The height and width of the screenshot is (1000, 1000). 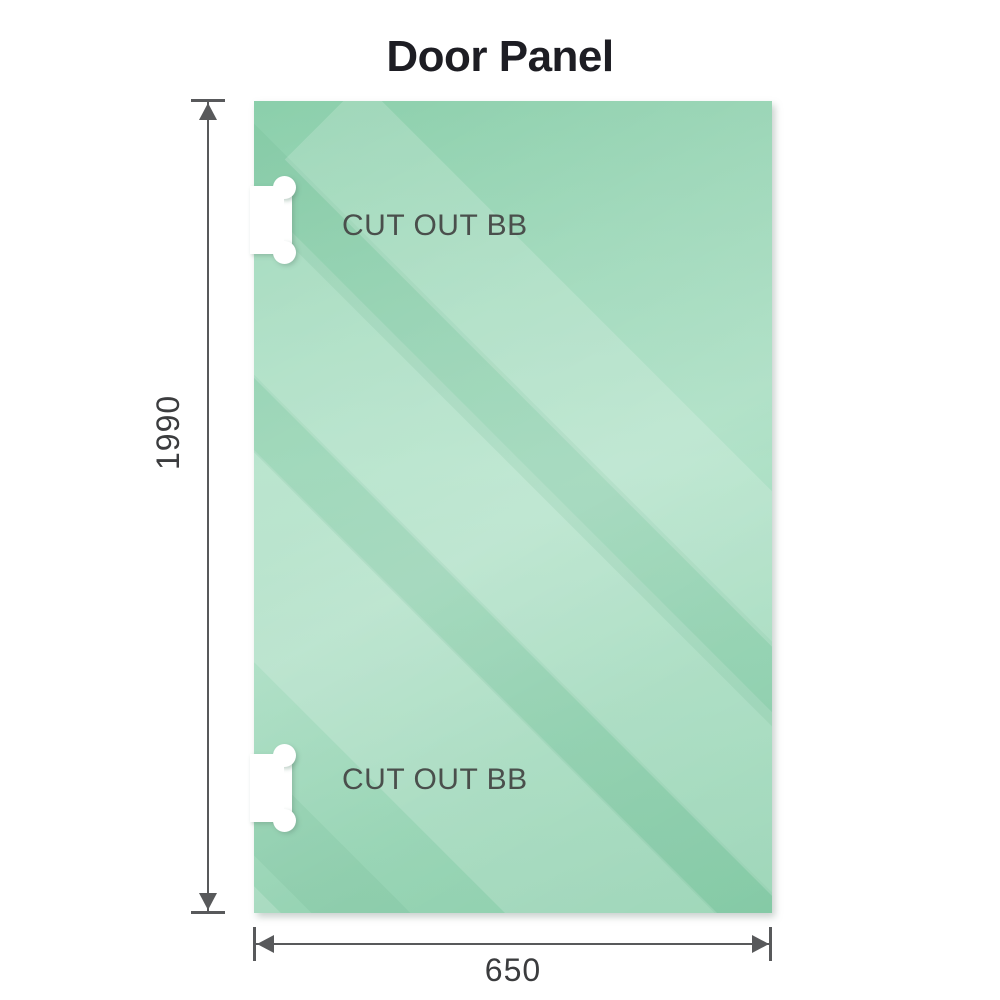 What do you see at coordinates (208, 111) in the screenshot?
I see `dimension-arrow-up-icon` at bounding box center [208, 111].